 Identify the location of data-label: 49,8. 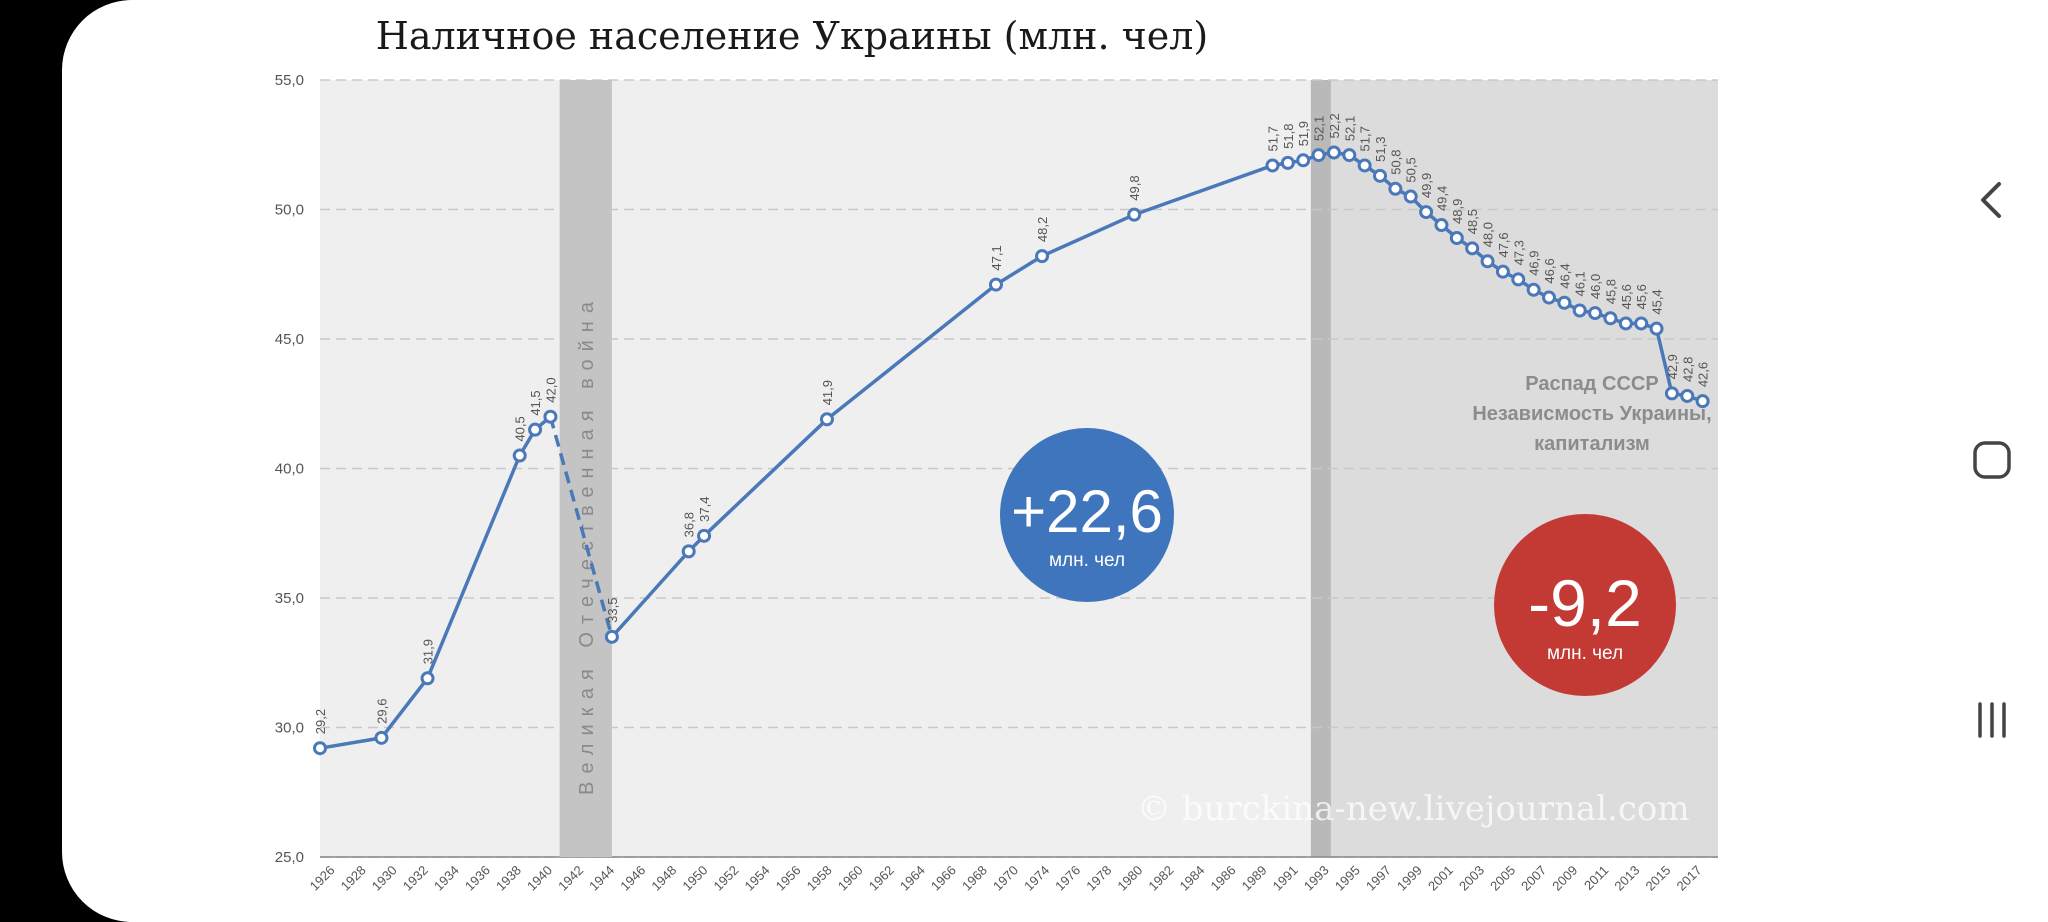
(1134, 187).